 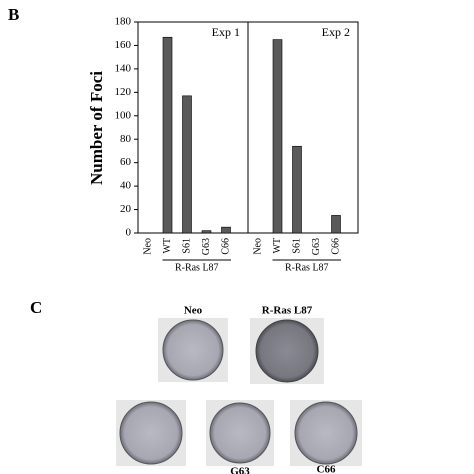 I want to click on y-tick-label: 60, so click(x=126, y=162).